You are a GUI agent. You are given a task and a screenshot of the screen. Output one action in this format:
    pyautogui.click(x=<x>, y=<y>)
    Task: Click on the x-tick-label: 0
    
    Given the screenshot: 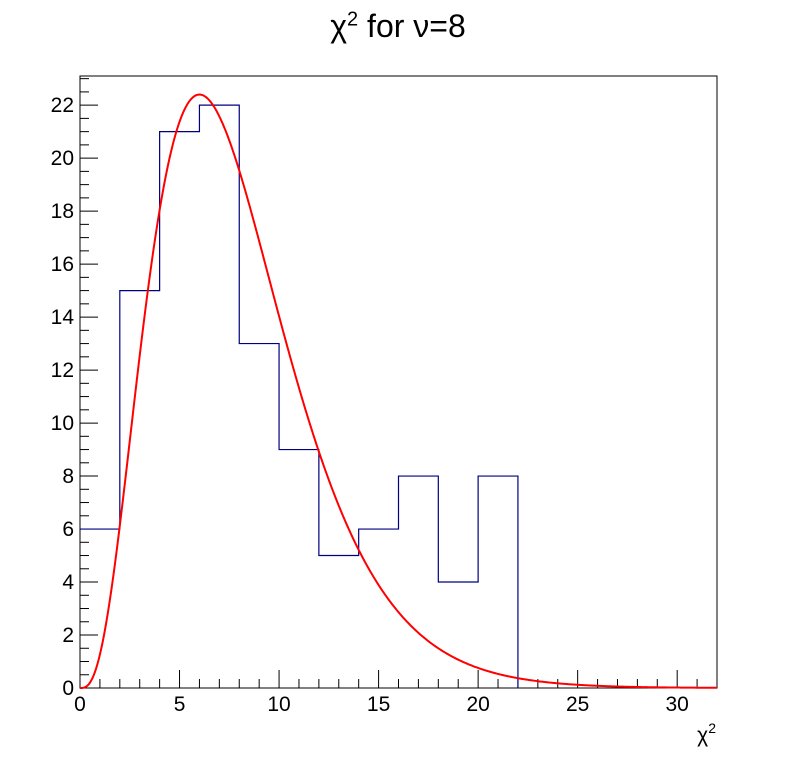 What is the action you would take?
    pyautogui.click(x=80, y=704)
    